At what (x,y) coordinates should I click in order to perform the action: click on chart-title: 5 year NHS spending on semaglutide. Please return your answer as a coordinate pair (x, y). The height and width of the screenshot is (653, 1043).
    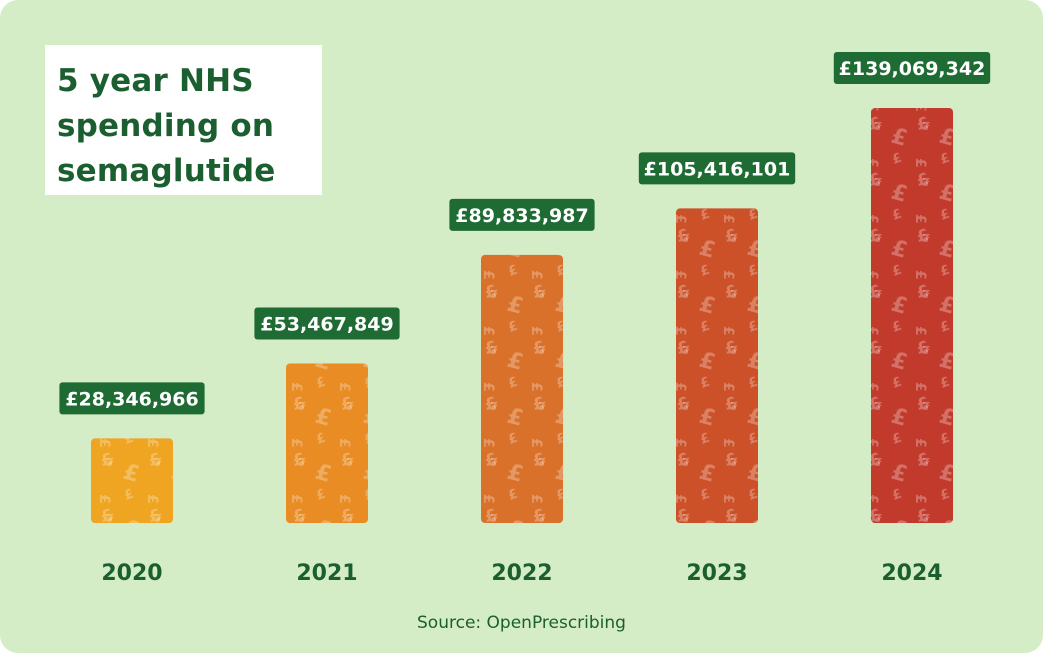
    Looking at the image, I should click on (166, 126).